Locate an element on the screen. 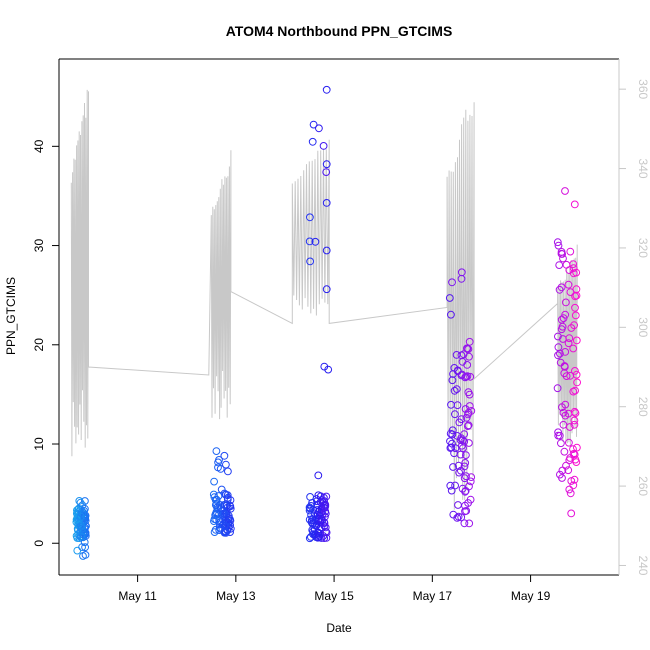  x-tick-label: May 15 is located at coordinates (334, 596).